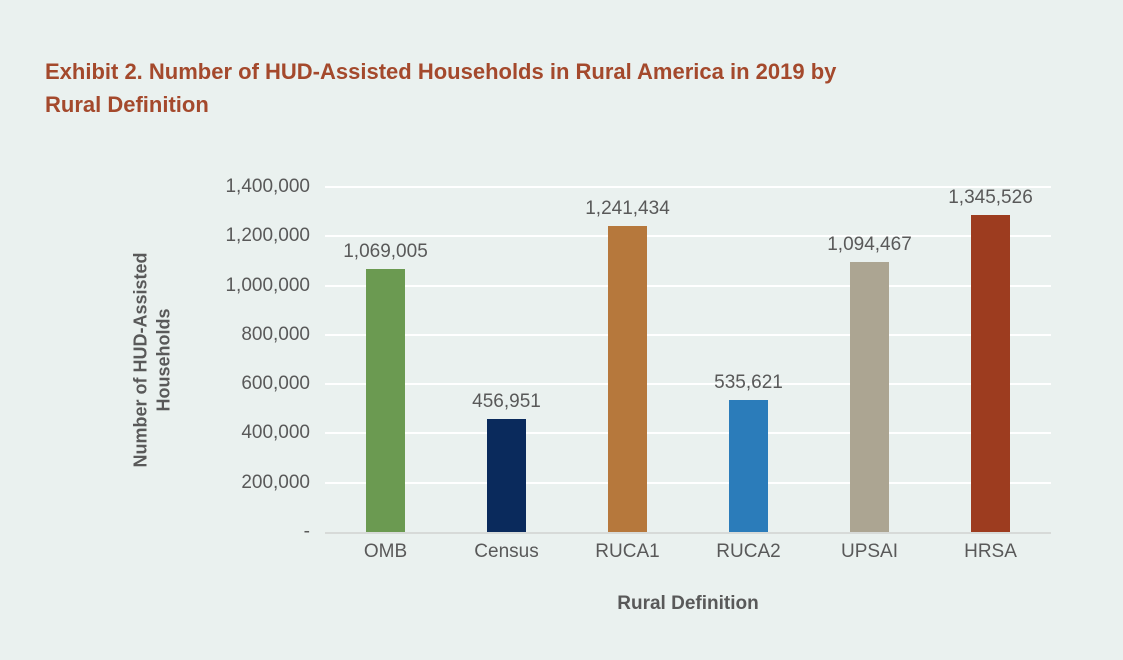 The width and height of the screenshot is (1123, 660). I want to click on bar-slot: 1,345,526, so click(990, 359).